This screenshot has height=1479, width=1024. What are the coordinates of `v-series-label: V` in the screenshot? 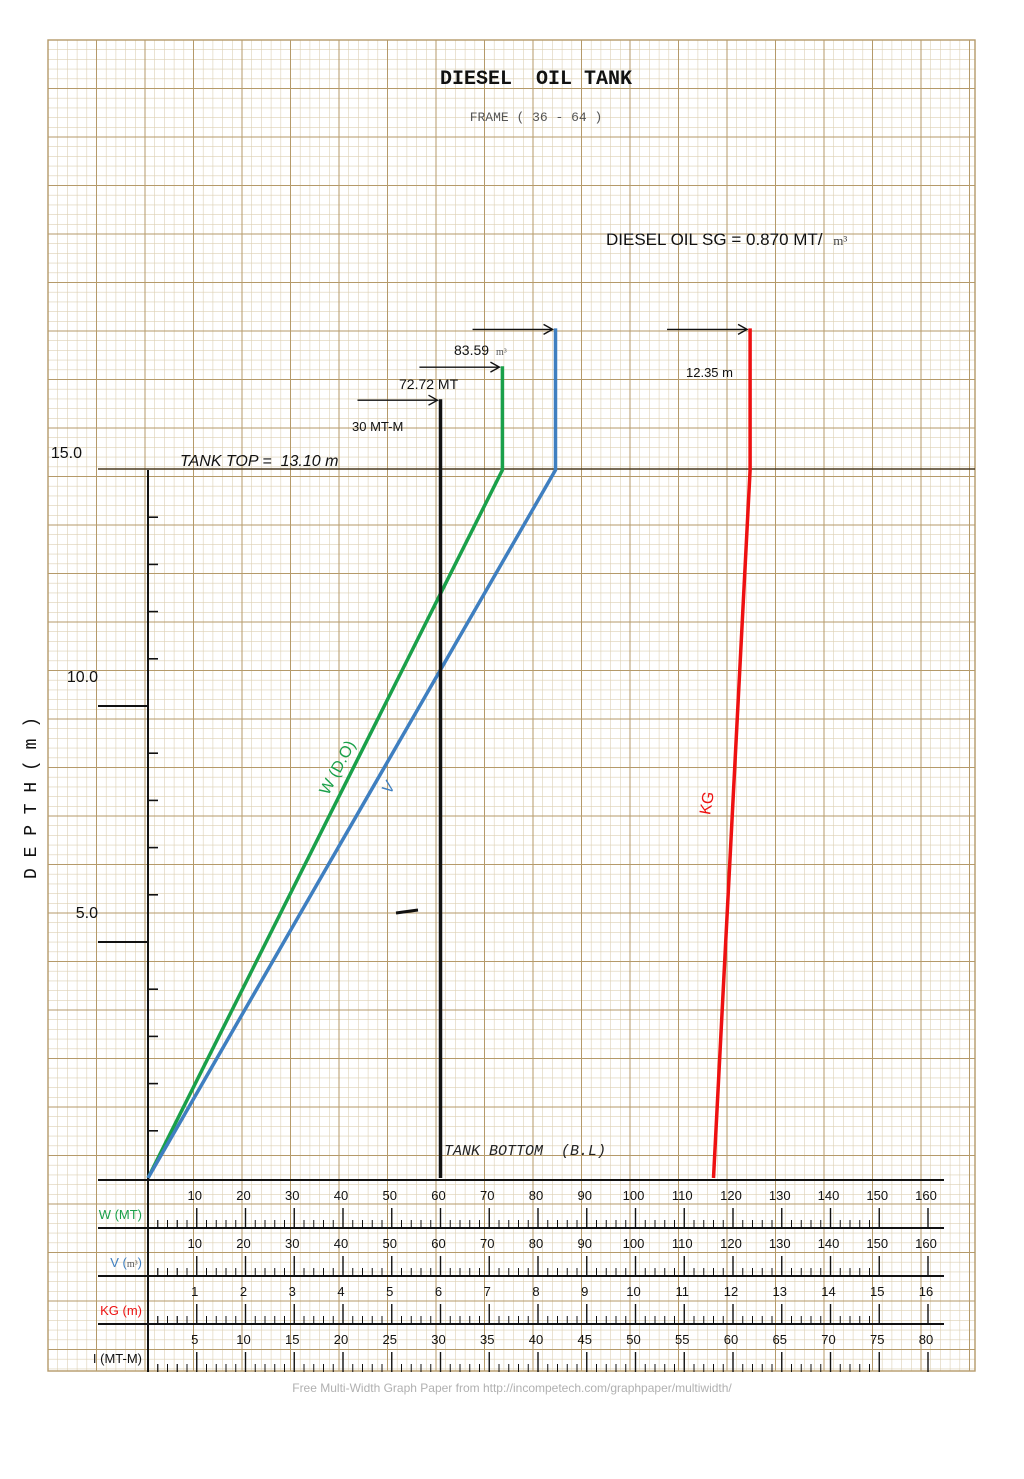 It's located at (389, 787).